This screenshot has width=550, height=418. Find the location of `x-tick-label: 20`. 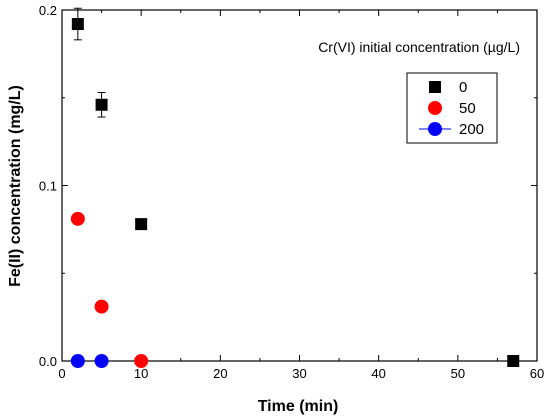

x-tick-label: 20 is located at coordinates (220, 373).